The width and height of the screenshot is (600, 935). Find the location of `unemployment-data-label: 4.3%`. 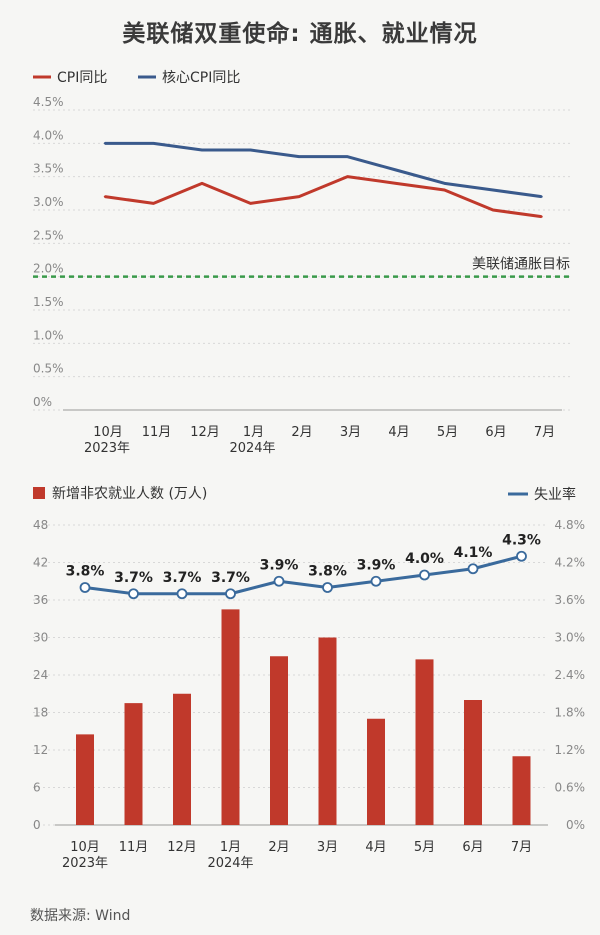

unemployment-data-label: 4.3% is located at coordinates (521, 540).